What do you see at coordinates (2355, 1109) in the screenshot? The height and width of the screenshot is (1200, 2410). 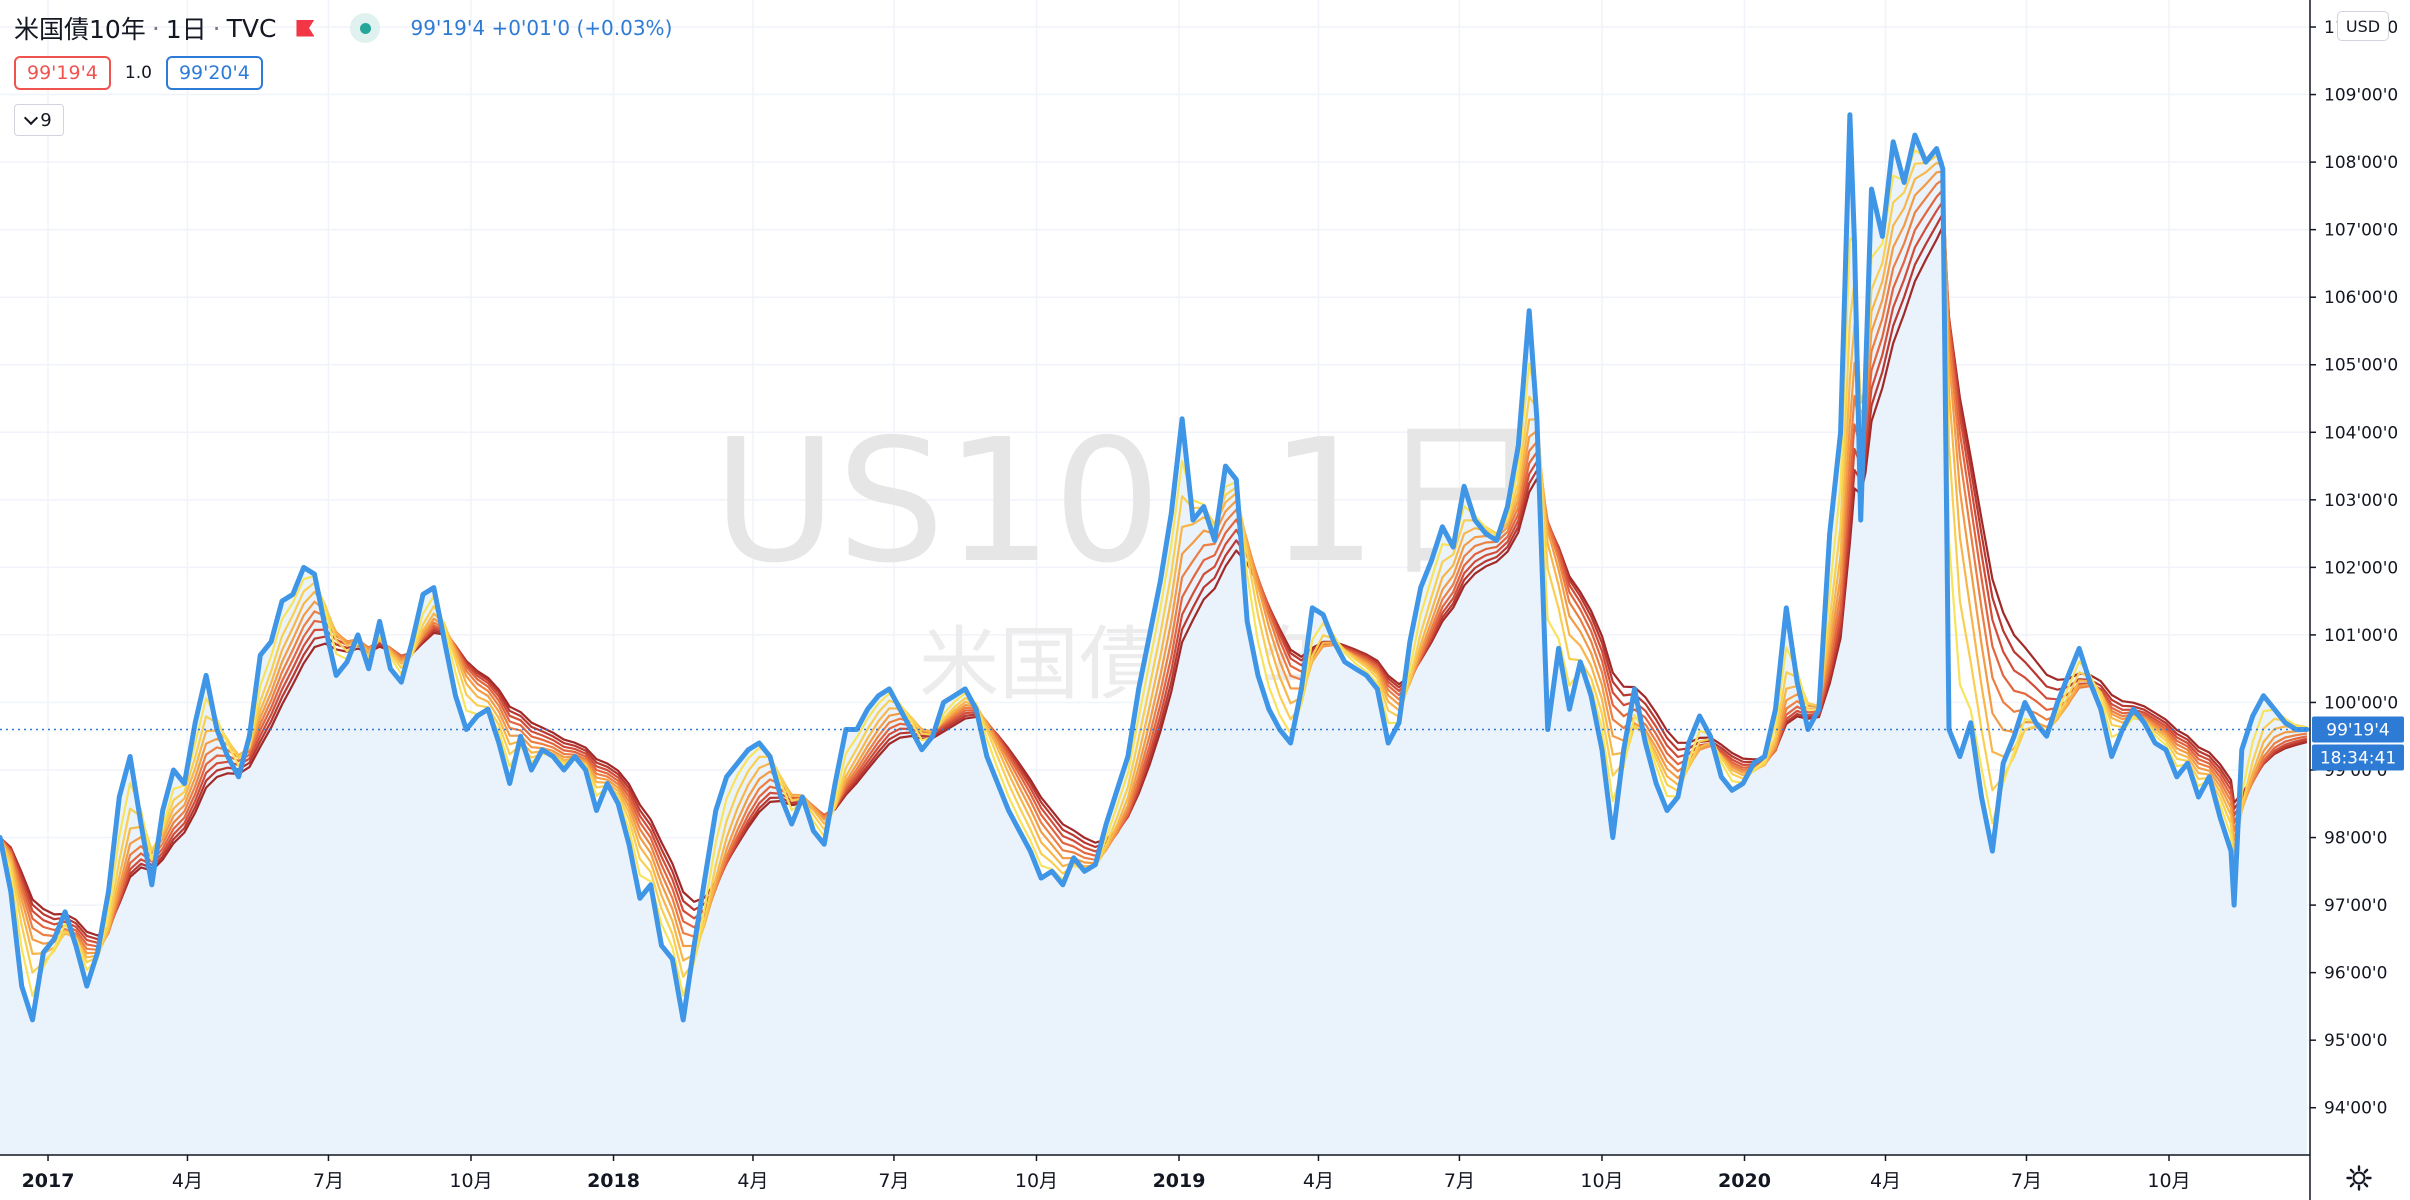 I see `y-tick-label: 94'00'0` at bounding box center [2355, 1109].